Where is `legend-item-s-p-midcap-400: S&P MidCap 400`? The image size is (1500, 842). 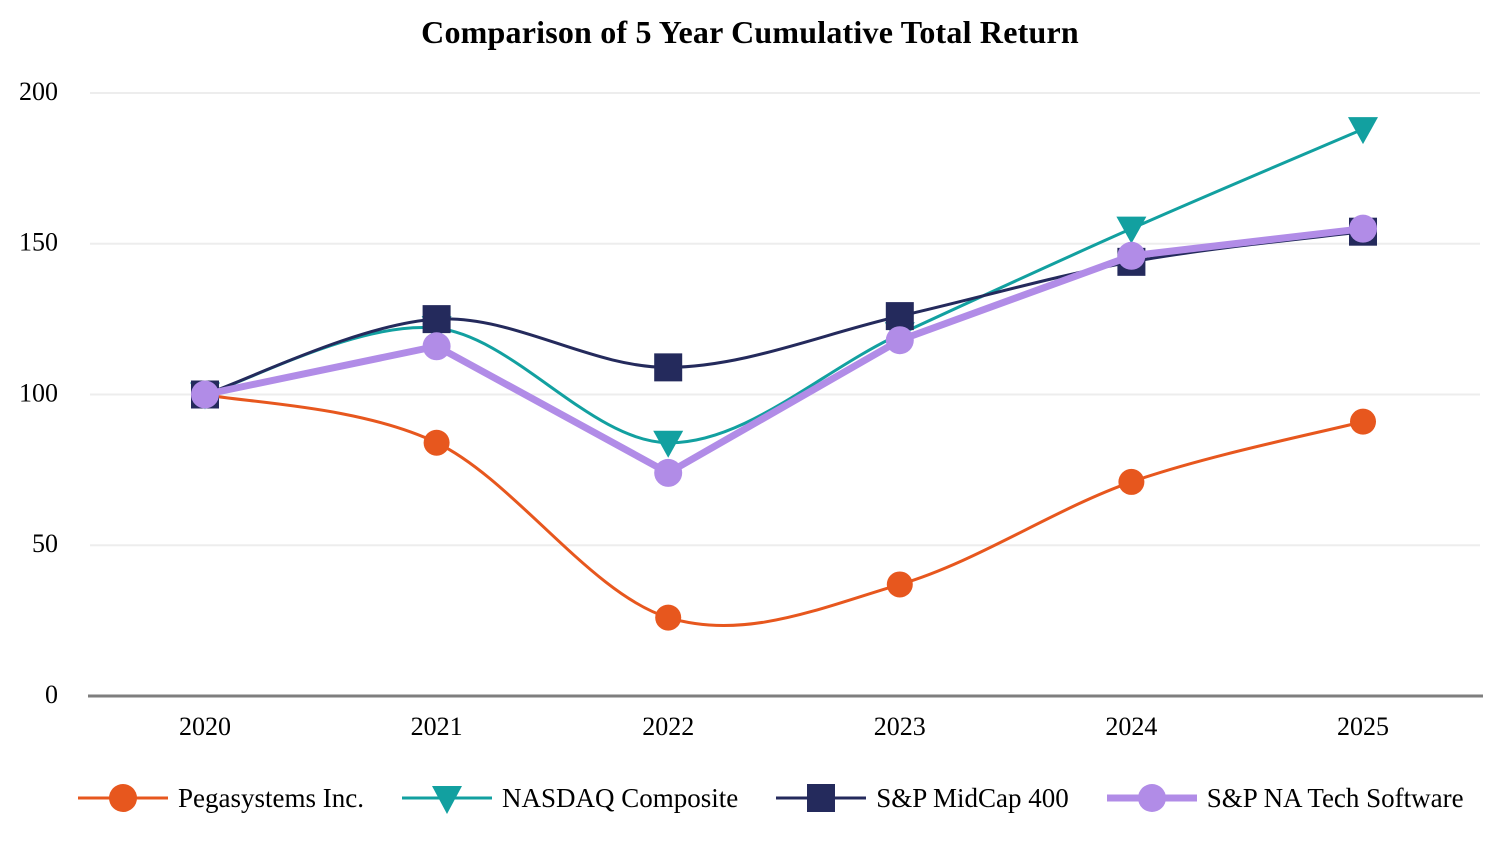
legend-item-s-p-midcap-400: S&P MidCap 400 is located at coordinates (922, 798).